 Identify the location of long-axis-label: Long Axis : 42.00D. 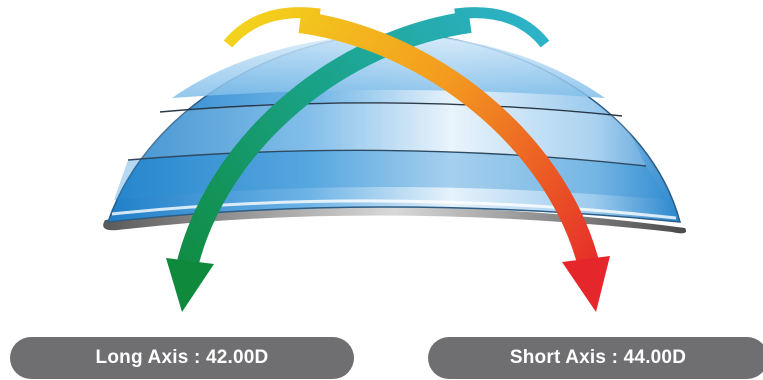
(182, 358).